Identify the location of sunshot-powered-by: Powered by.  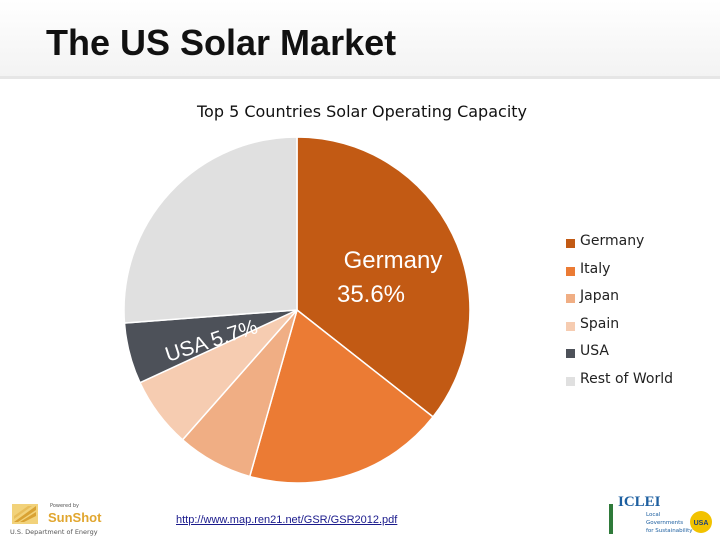
(64, 506).